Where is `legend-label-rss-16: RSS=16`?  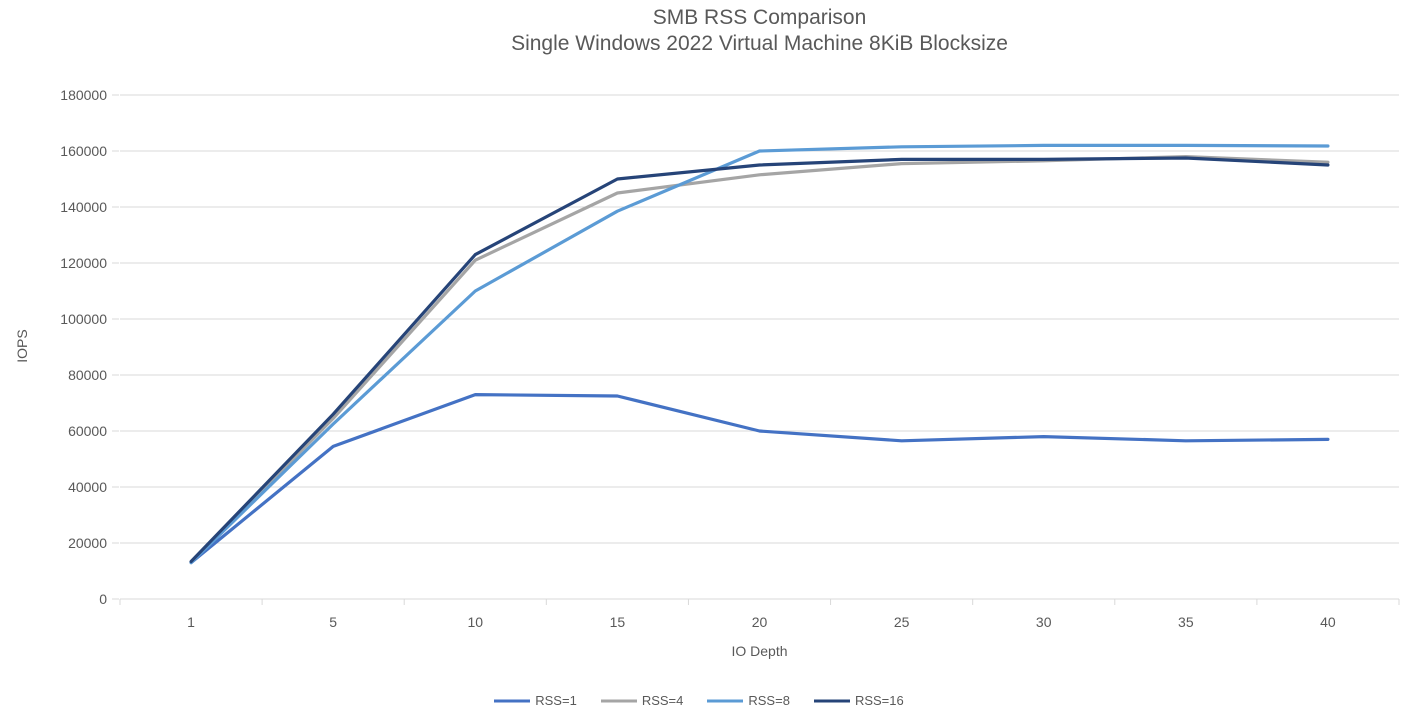 legend-label-rss-16: RSS=16 is located at coordinates (879, 700).